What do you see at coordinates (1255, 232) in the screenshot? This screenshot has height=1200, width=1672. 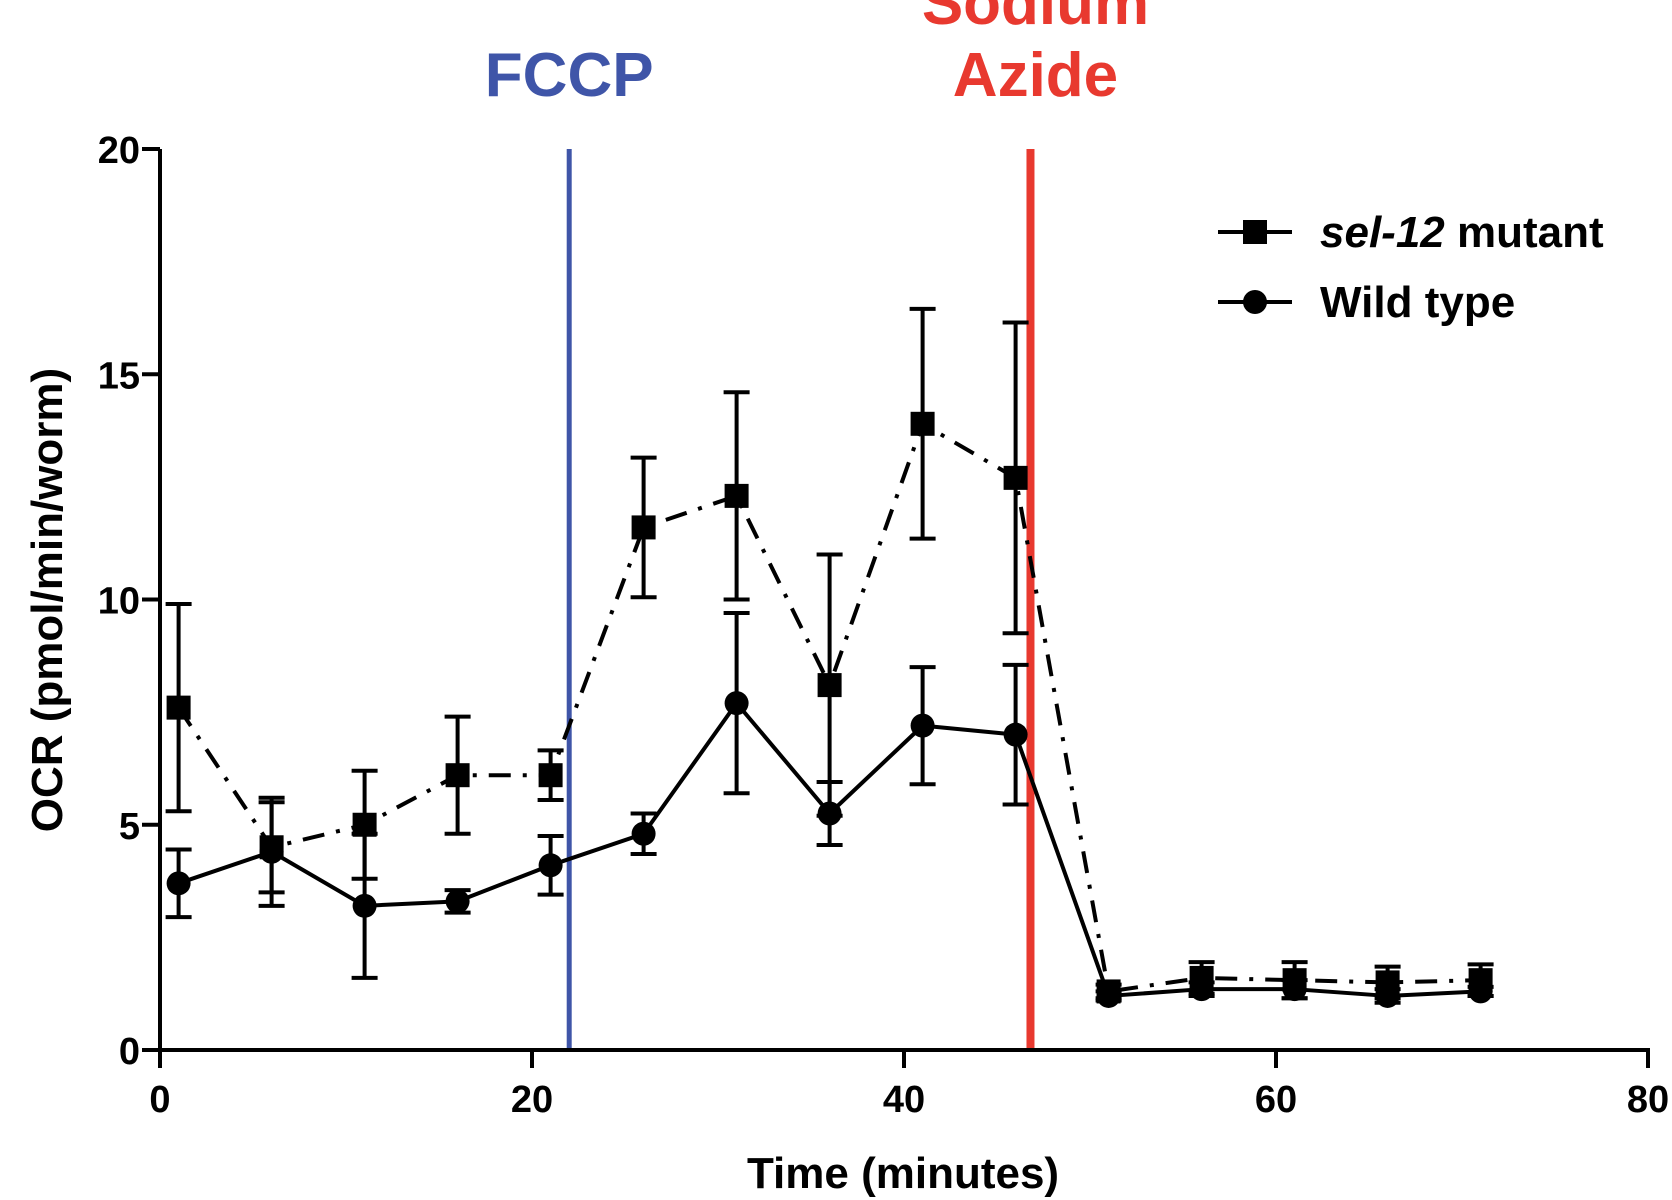 I see `legend-marker-sel-12-mutant` at bounding box center [1255, 232].